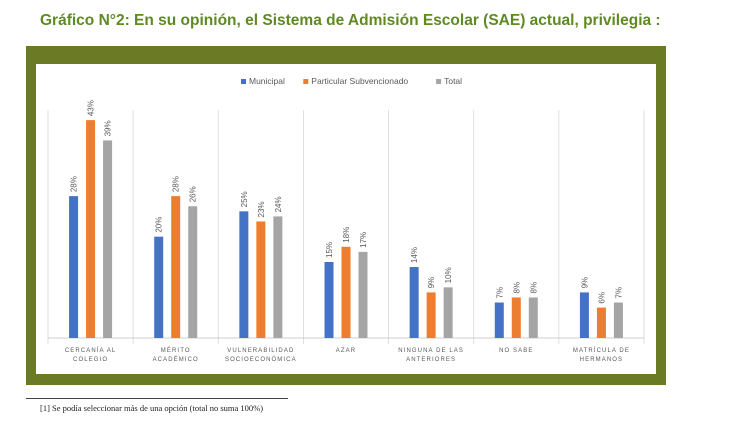  Describe the element at coordinates (346, 235) in the screenshot. I see `data-label-3-1: 18%` at that location.